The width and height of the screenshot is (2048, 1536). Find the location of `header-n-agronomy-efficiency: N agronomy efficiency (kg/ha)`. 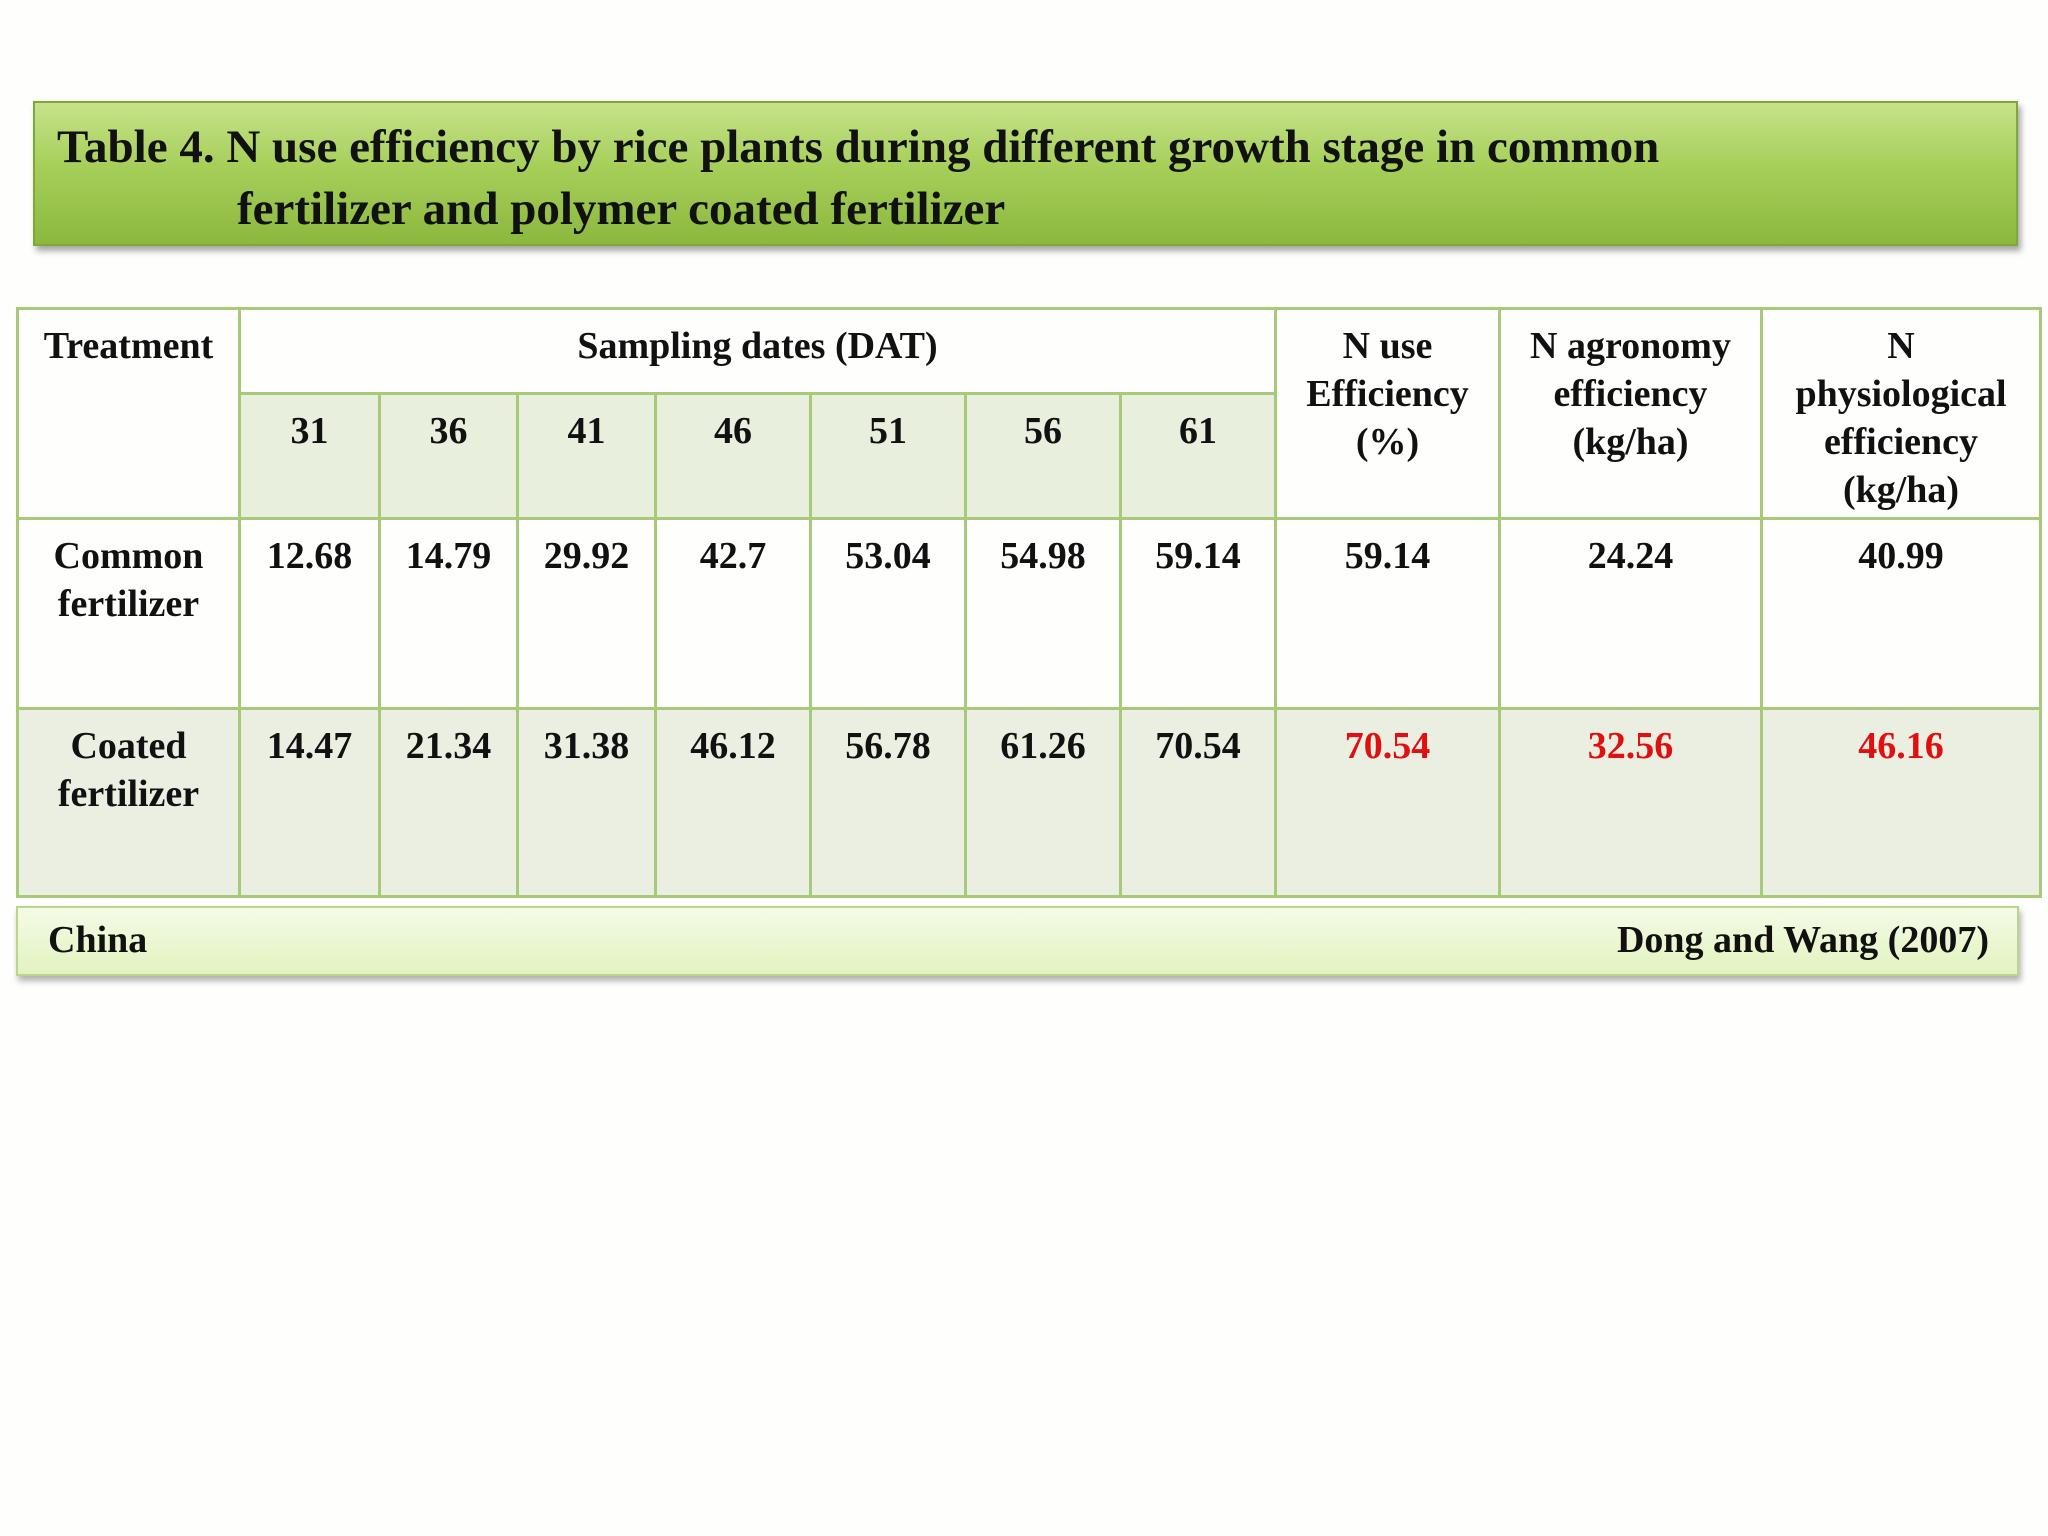

header-n-agronomy-efficiency: N agronomy efficiency (kg/ha) is located at coordinates (1631, 413).